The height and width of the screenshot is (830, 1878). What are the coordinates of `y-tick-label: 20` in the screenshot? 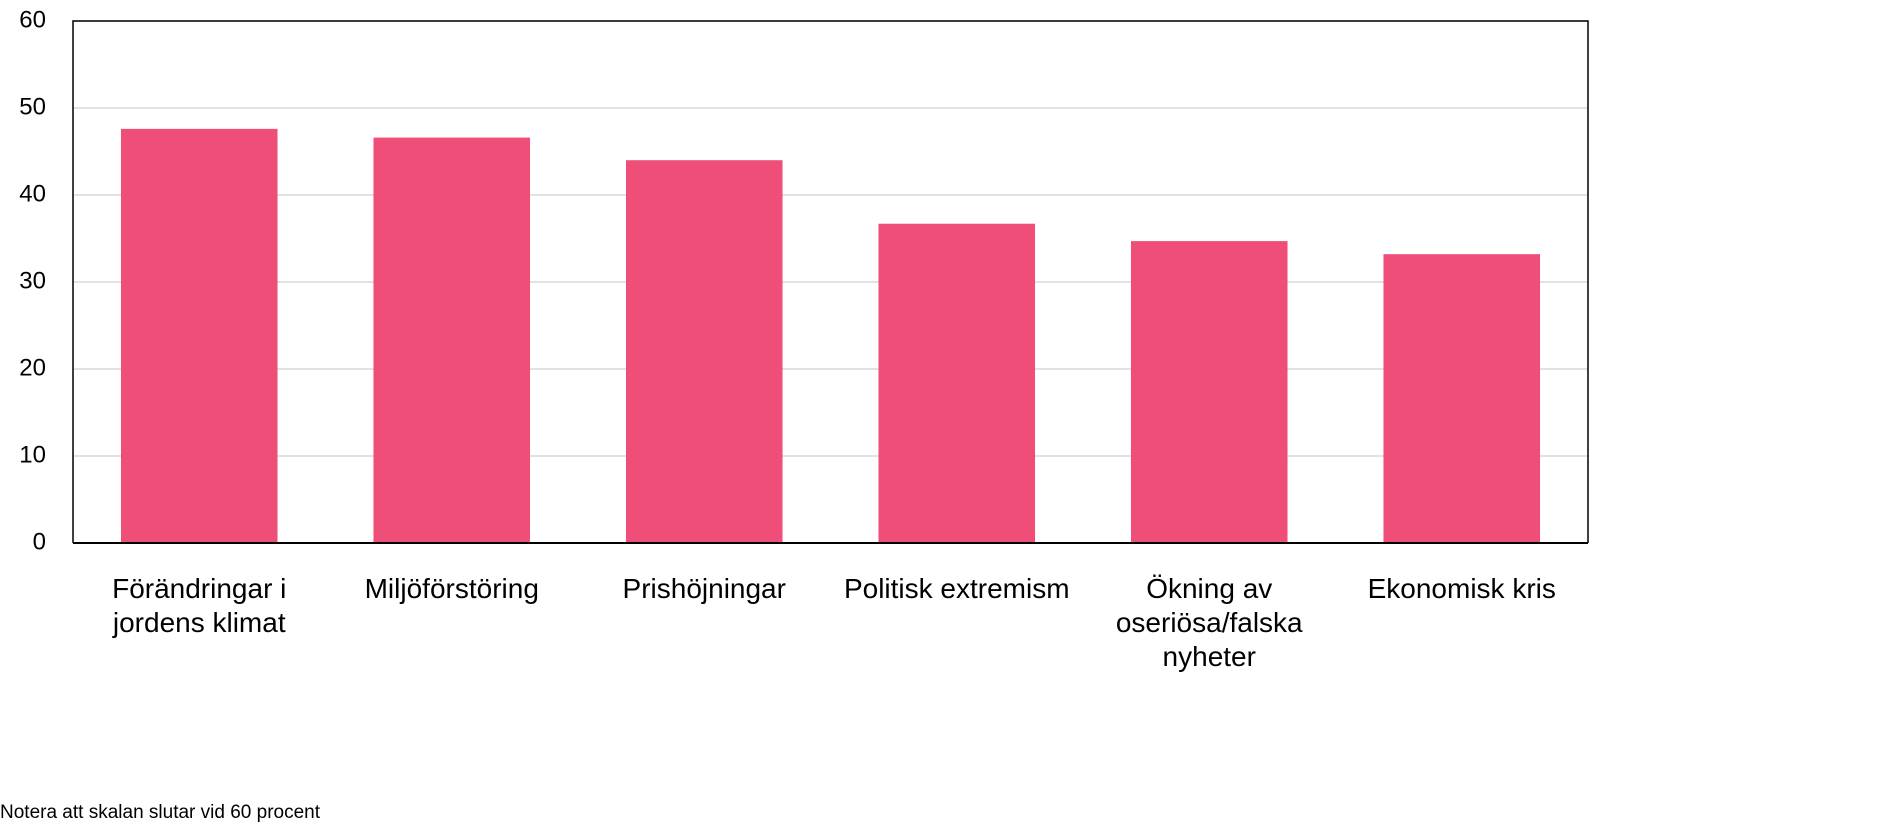 It's located at (32, 367).